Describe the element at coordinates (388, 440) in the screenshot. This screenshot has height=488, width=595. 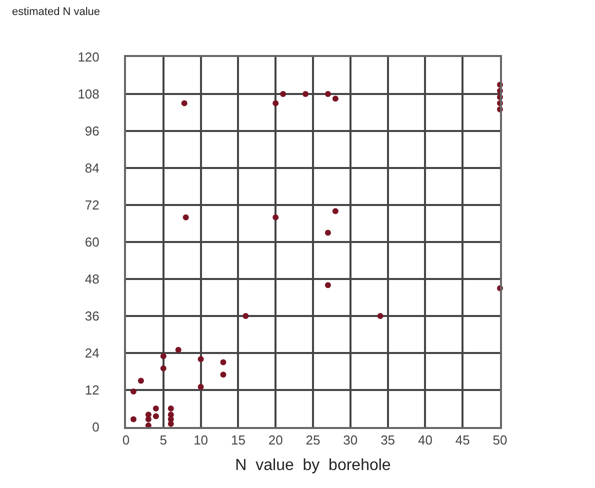
I see `x-tick-label: 35` at that location.